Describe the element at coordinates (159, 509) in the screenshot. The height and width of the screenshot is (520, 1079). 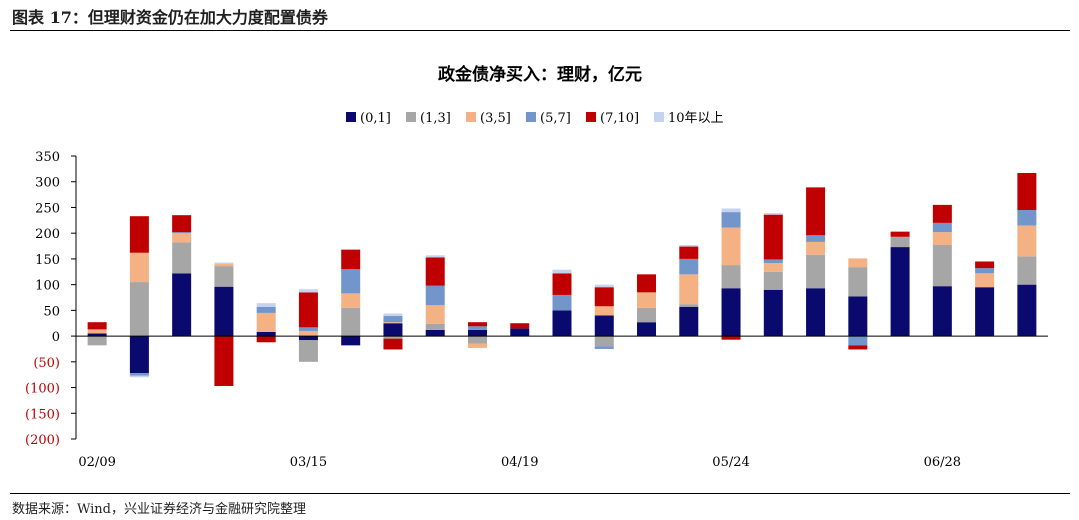
I see `source-note: 数据来源：Wind，兴业证券经济与金融研究院整理` at that location.